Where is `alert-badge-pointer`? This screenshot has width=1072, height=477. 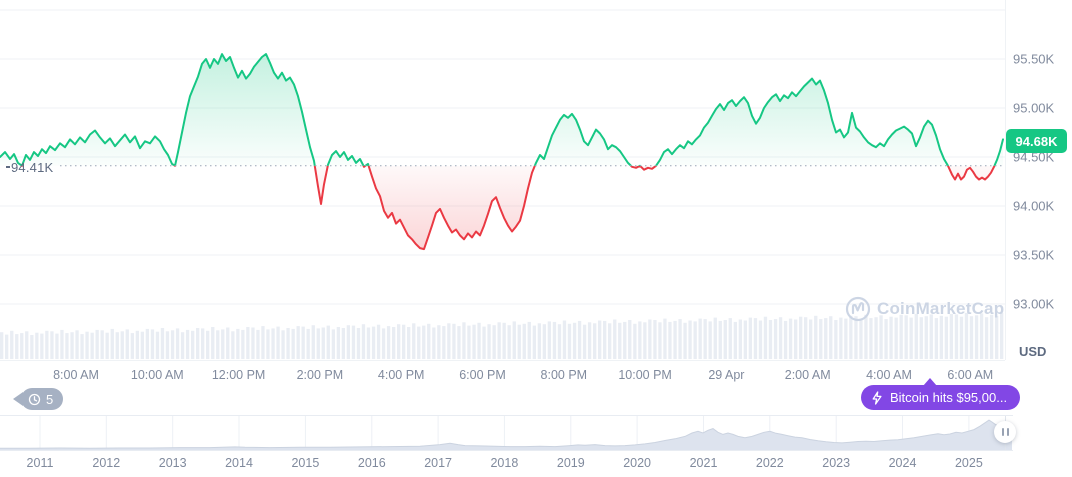
alert-badge-pointer is located at coordinates (930, 382).